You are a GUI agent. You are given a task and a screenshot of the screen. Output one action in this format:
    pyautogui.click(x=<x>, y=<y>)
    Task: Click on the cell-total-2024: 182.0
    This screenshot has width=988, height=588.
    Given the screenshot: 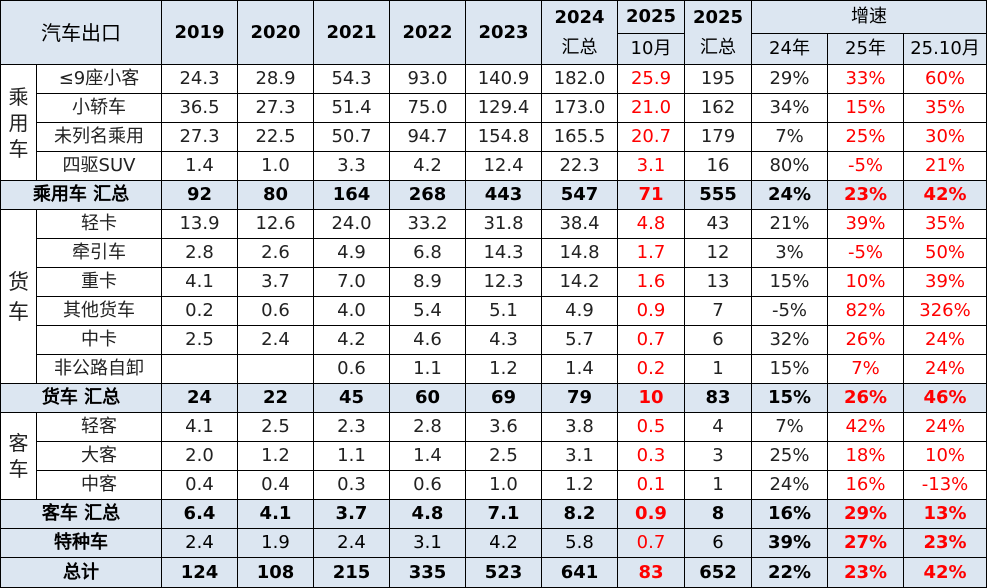 What is the action you would take?
    pyautogui.click(x=579, y=79)
    